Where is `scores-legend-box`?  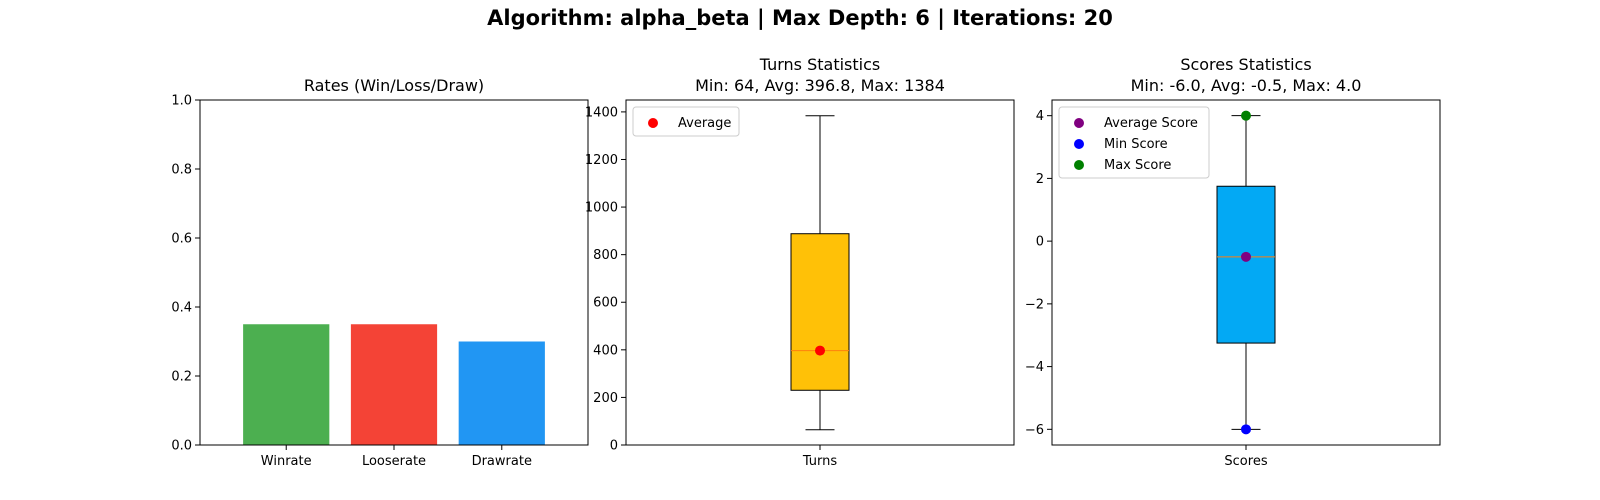 scores-legend-box is located at coordinates (1134, 142).